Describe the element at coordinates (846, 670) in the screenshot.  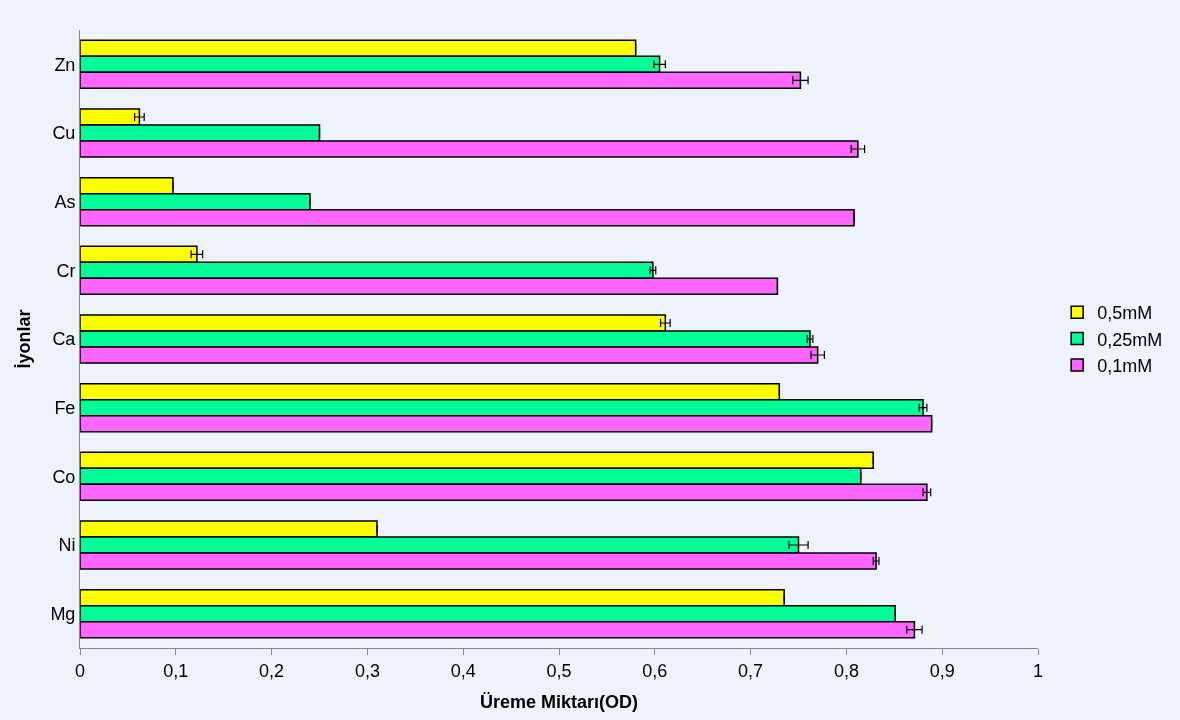
I see `x-tick-label: 0,8` at that location.